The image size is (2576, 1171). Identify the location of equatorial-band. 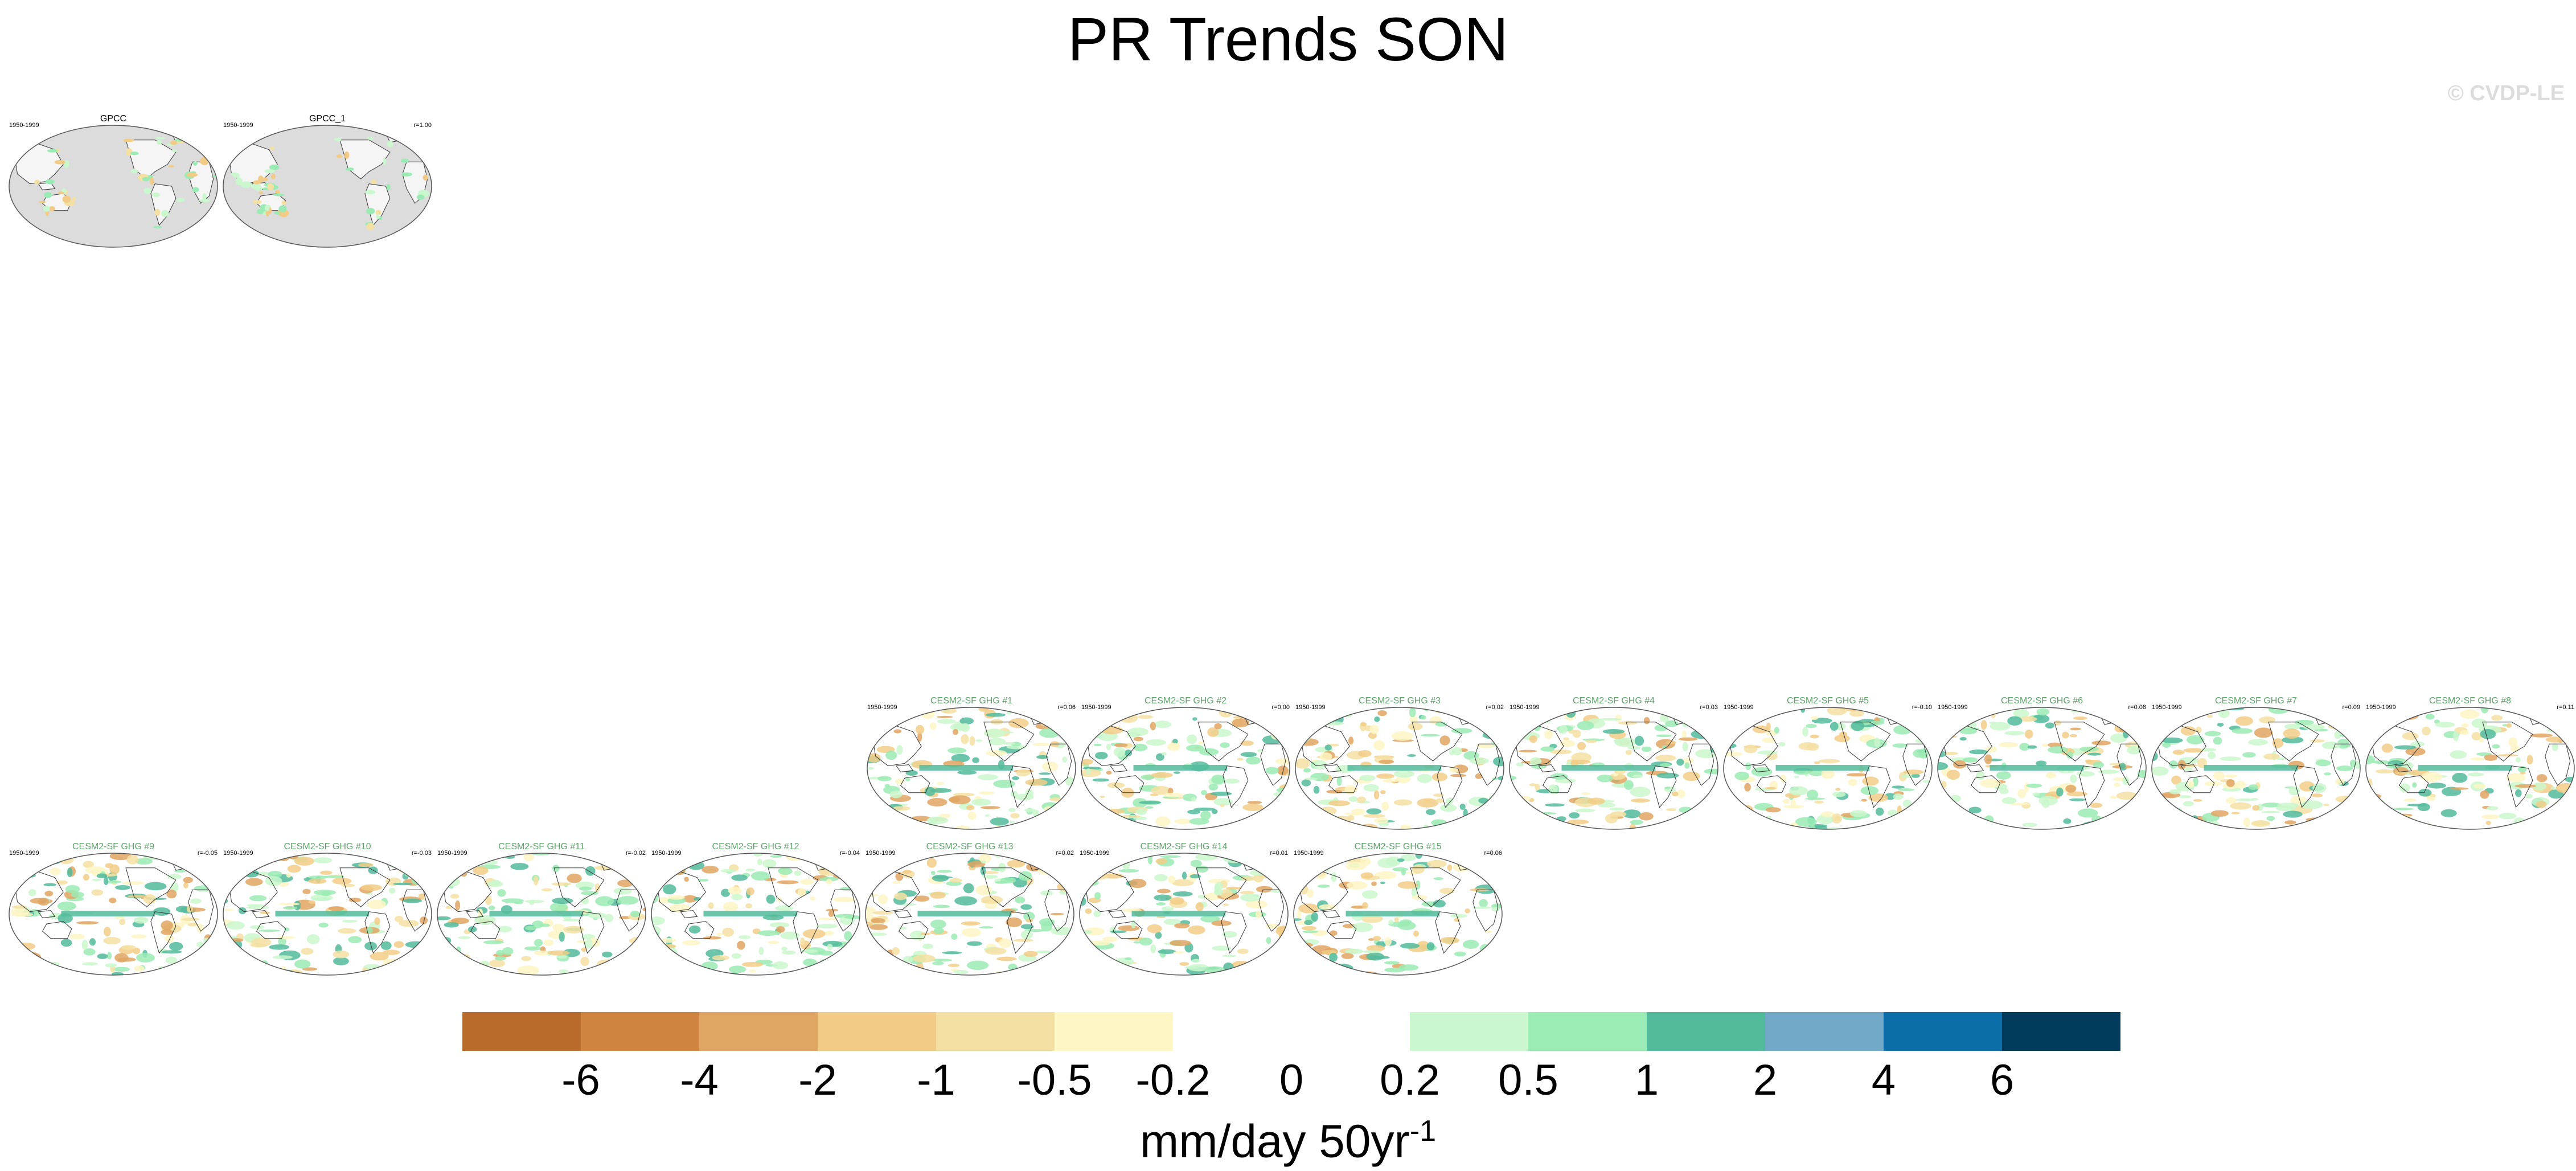
(1822, 768).